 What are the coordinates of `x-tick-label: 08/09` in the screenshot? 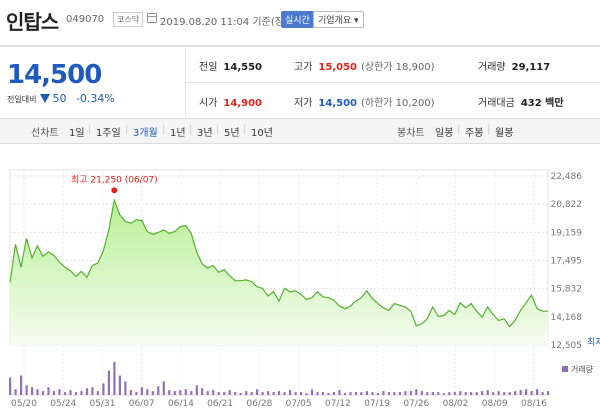 It's located at (495, 404).